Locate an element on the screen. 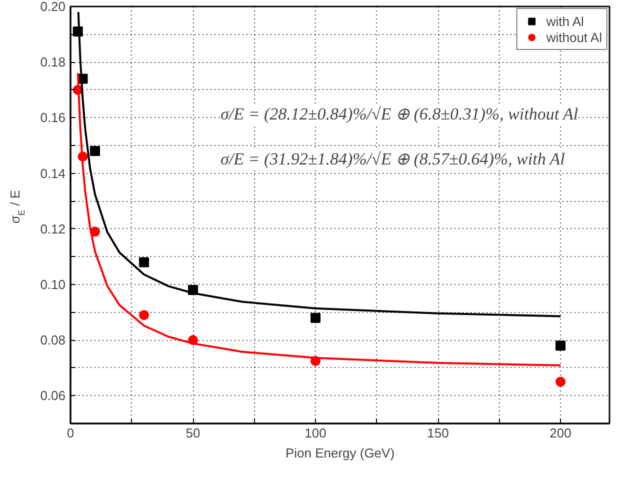 The width and height of the screenshot is (621, 482). y-tick-label: 0.10 is located at coordinates (53, 284).